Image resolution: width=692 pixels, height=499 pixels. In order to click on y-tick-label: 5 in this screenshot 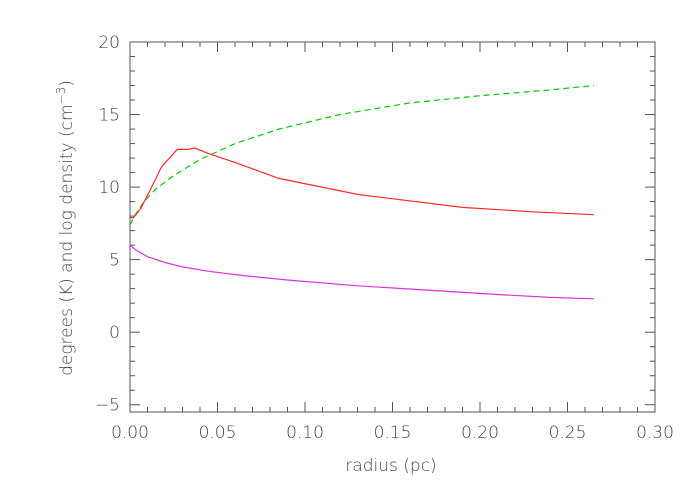, I will do `click(114, 261)`.